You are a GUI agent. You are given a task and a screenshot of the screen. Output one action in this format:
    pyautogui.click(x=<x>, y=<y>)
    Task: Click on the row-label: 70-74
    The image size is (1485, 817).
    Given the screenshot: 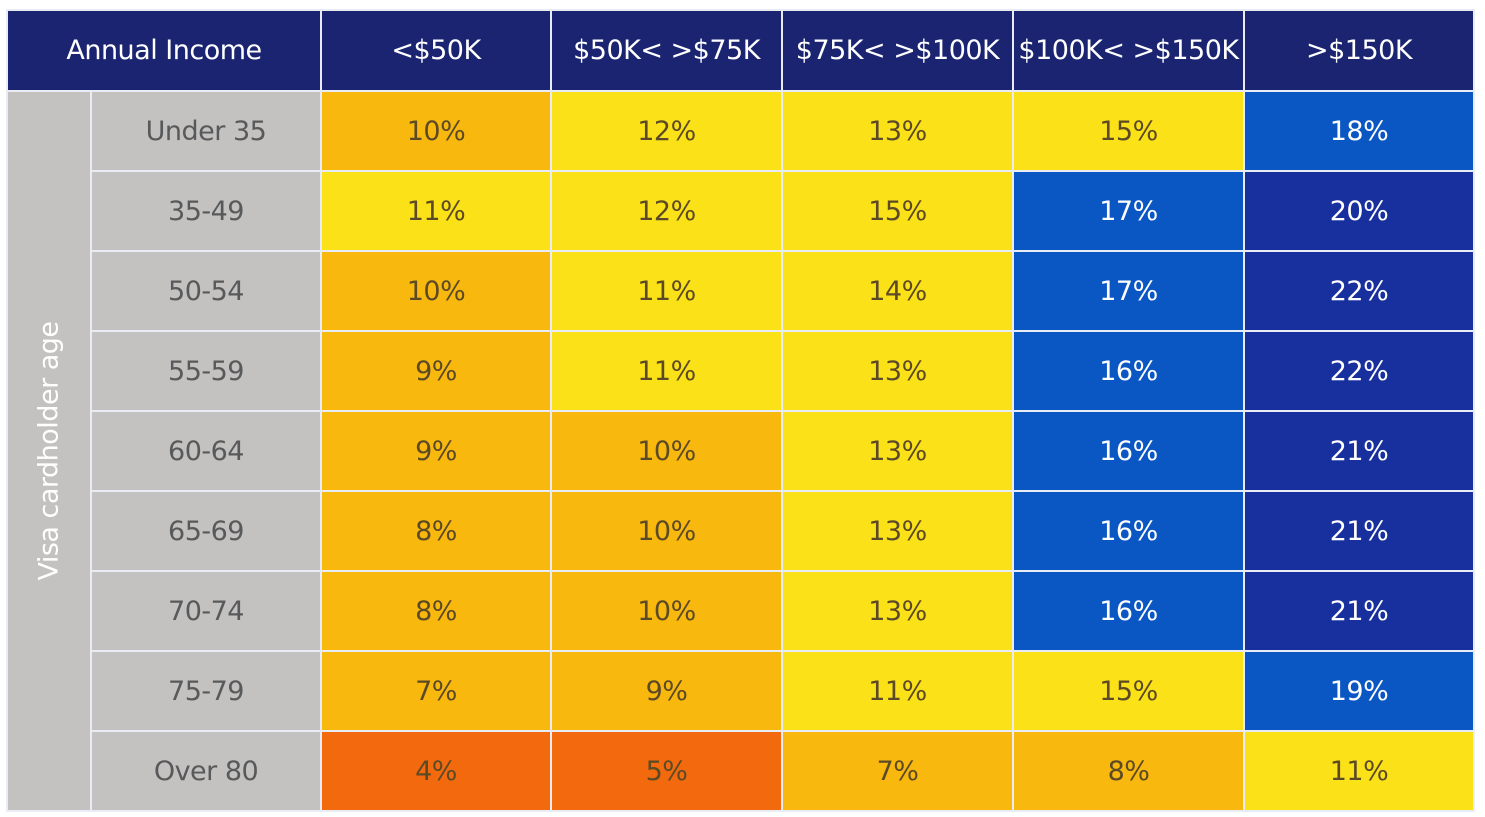 What is the action you would take?
    pyautogui.click(x=206, y=611)
    